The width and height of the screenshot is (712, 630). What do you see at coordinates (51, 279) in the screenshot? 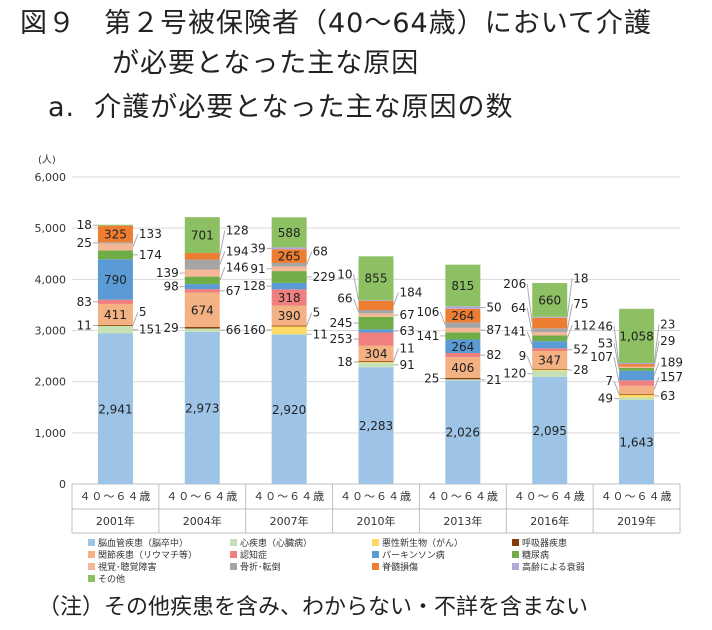
I see `y-tick-label: 4,000` at bounding box center [51, 279].